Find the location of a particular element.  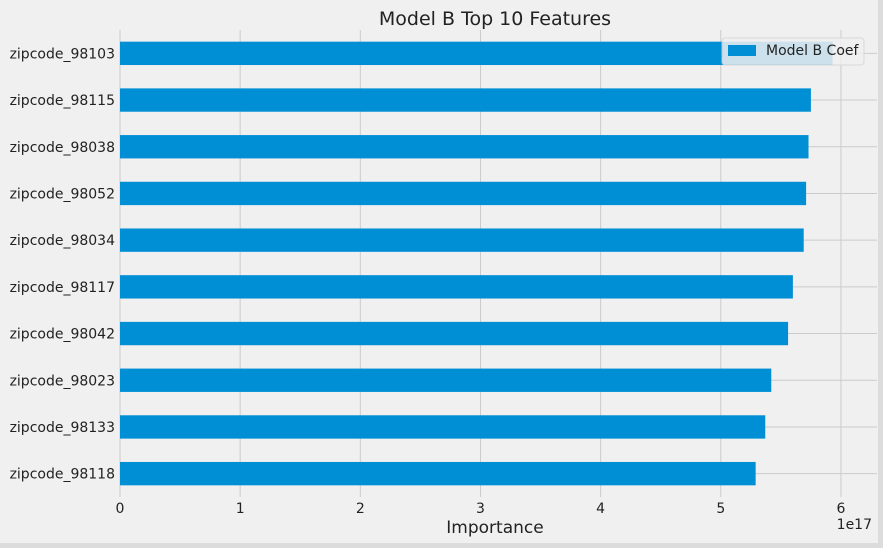

legend-box is located at coordinates (793, 51).